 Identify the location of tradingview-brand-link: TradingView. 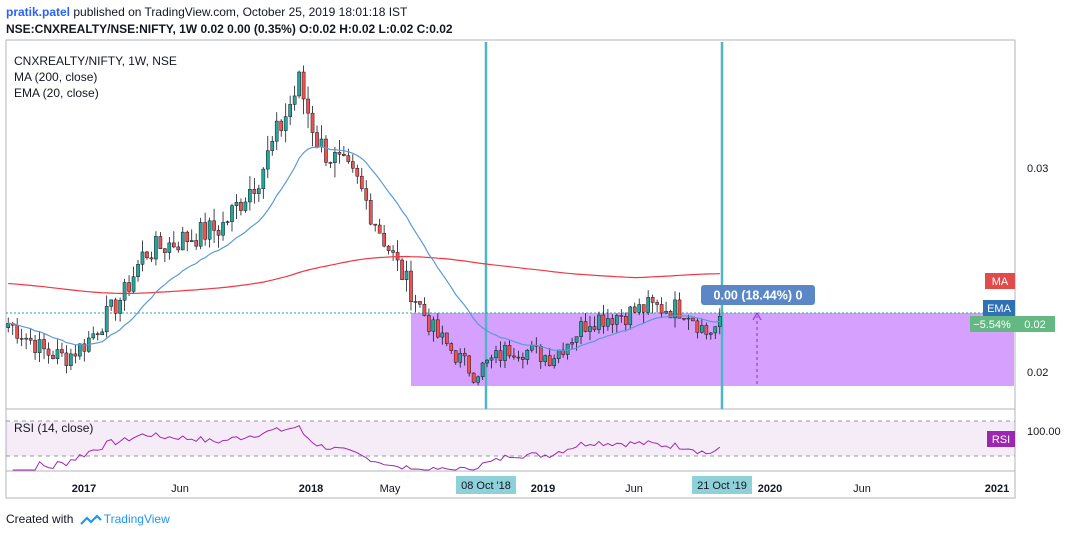
(136, 519).